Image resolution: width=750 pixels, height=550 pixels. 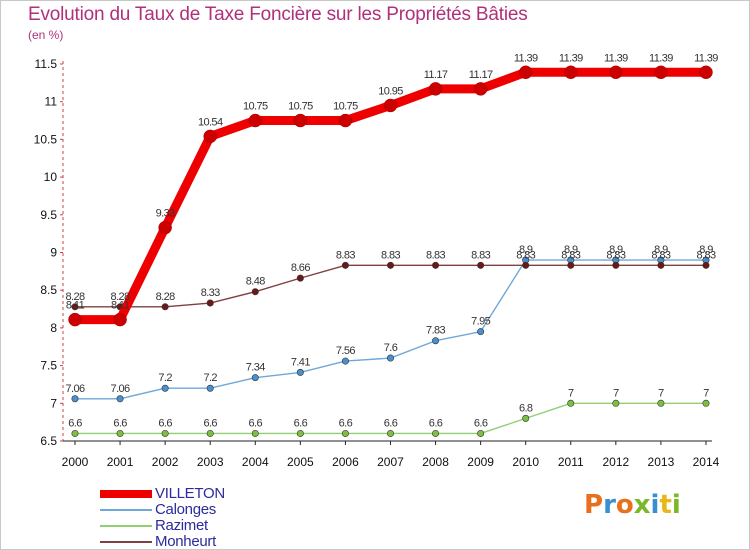 What do you see at coordinates (75, 462) in the screenshot?
I see `x-tick-label: 2000` at bounding box center [75, 462].